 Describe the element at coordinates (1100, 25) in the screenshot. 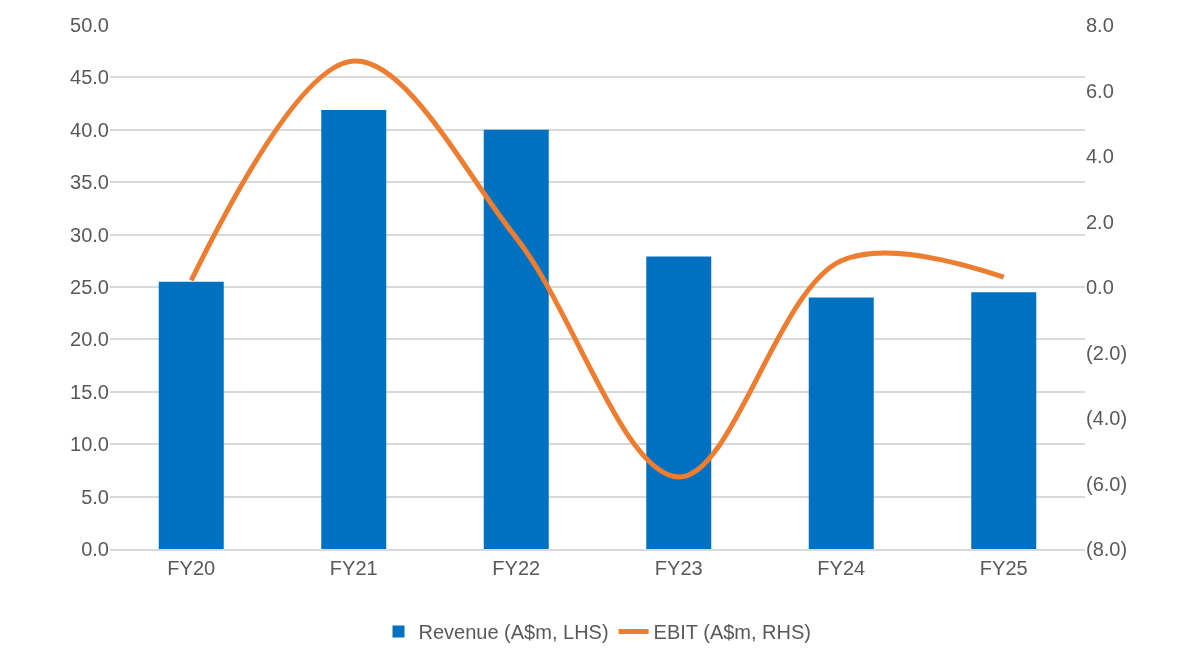

I see `y2-tick-label: 8.0` at that location.